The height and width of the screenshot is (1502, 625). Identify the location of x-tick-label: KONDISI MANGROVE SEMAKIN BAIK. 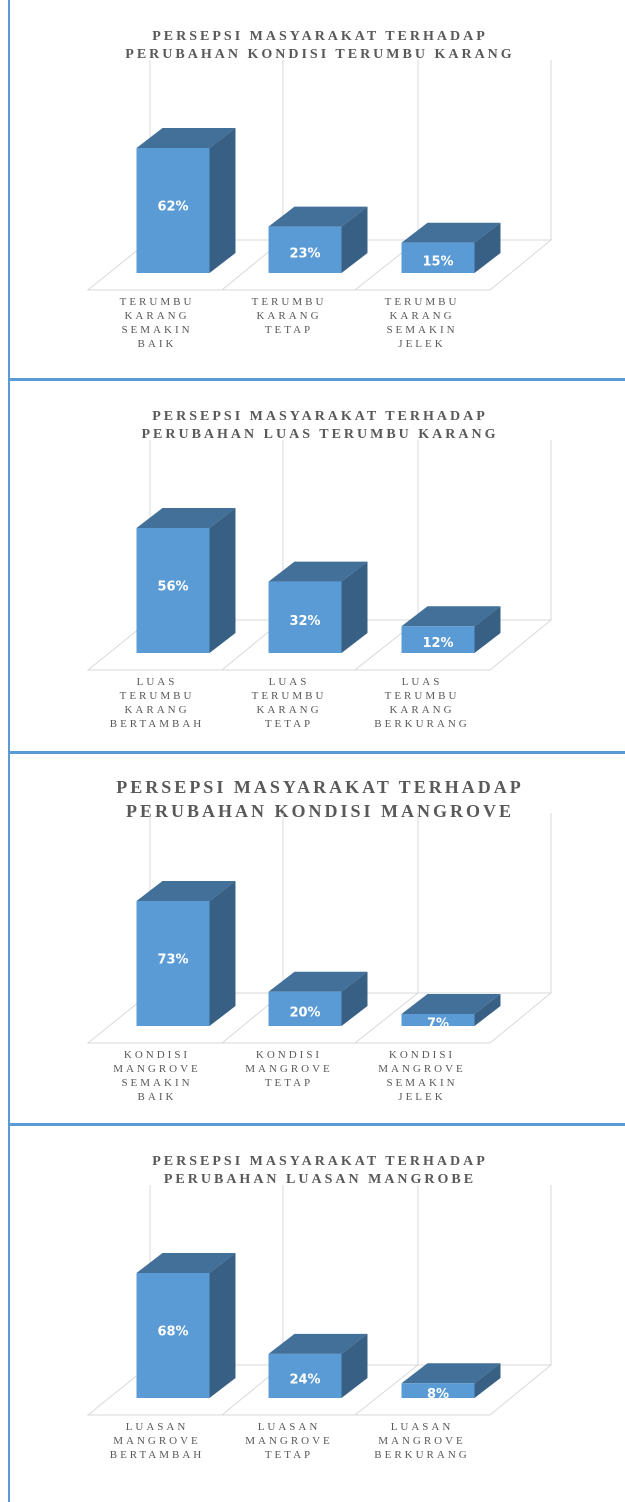
(157, 1076).